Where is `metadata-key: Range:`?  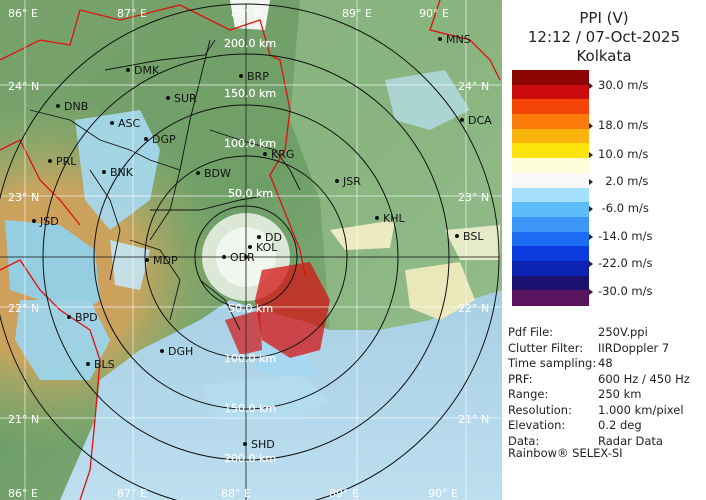
metadata-key: Range: is located at coordinates (528, 394).